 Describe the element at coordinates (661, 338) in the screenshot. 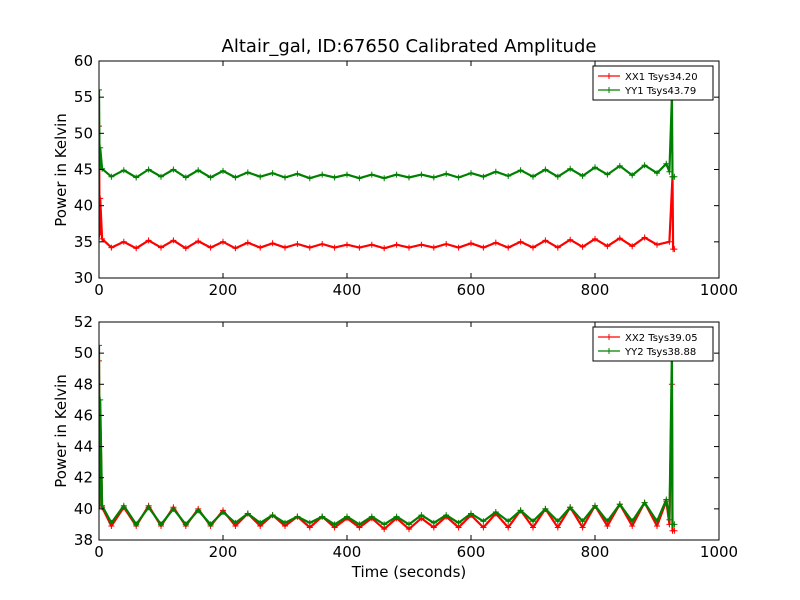

I see `legend-entry: XX2 Tsys39.05` at that location.